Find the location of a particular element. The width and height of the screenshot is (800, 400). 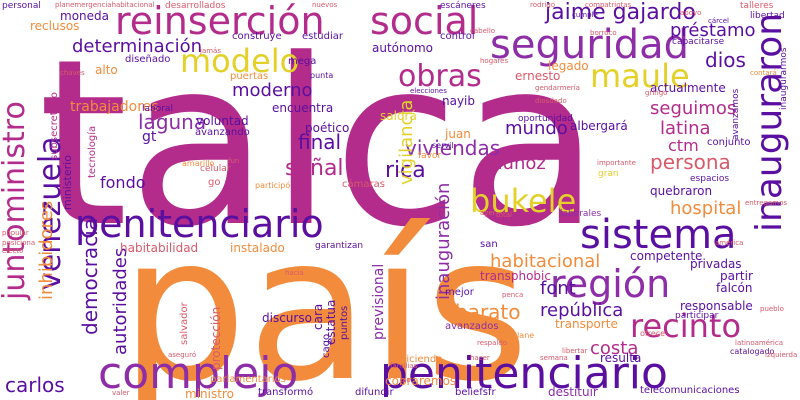

word-familias: familias is located at coordinates (404, 366).